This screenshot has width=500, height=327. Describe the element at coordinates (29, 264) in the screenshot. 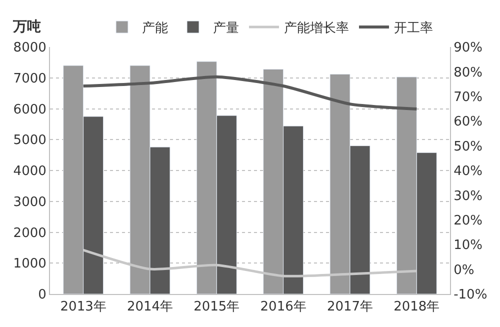

I see `y-tick-label: 1000` at that location.